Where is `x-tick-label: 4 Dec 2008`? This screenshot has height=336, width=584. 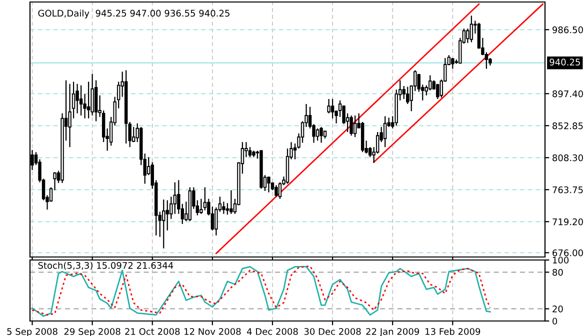
x-tick-label: 4 Dec 2008 is located at coordinates (272, 331).